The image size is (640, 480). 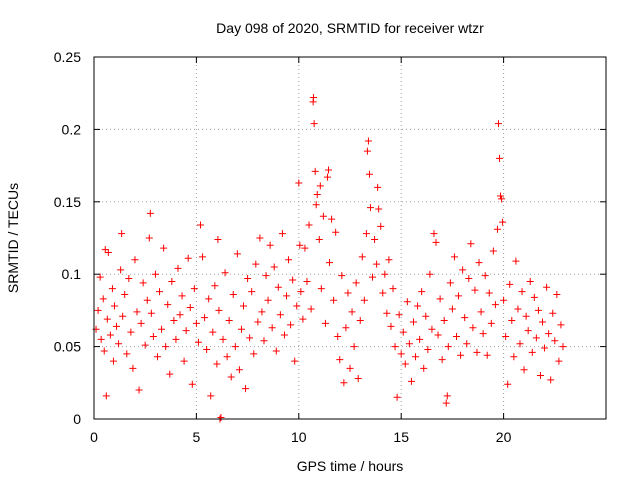 I want to click on y-tick-label: 0.15, so click(x=67, y=202).